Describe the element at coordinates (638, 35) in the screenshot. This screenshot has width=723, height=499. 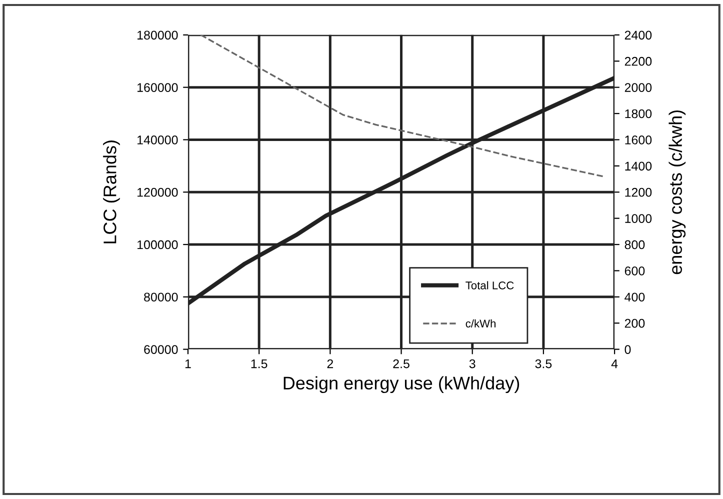
I see `y2-tick-label: 2400` at that location.